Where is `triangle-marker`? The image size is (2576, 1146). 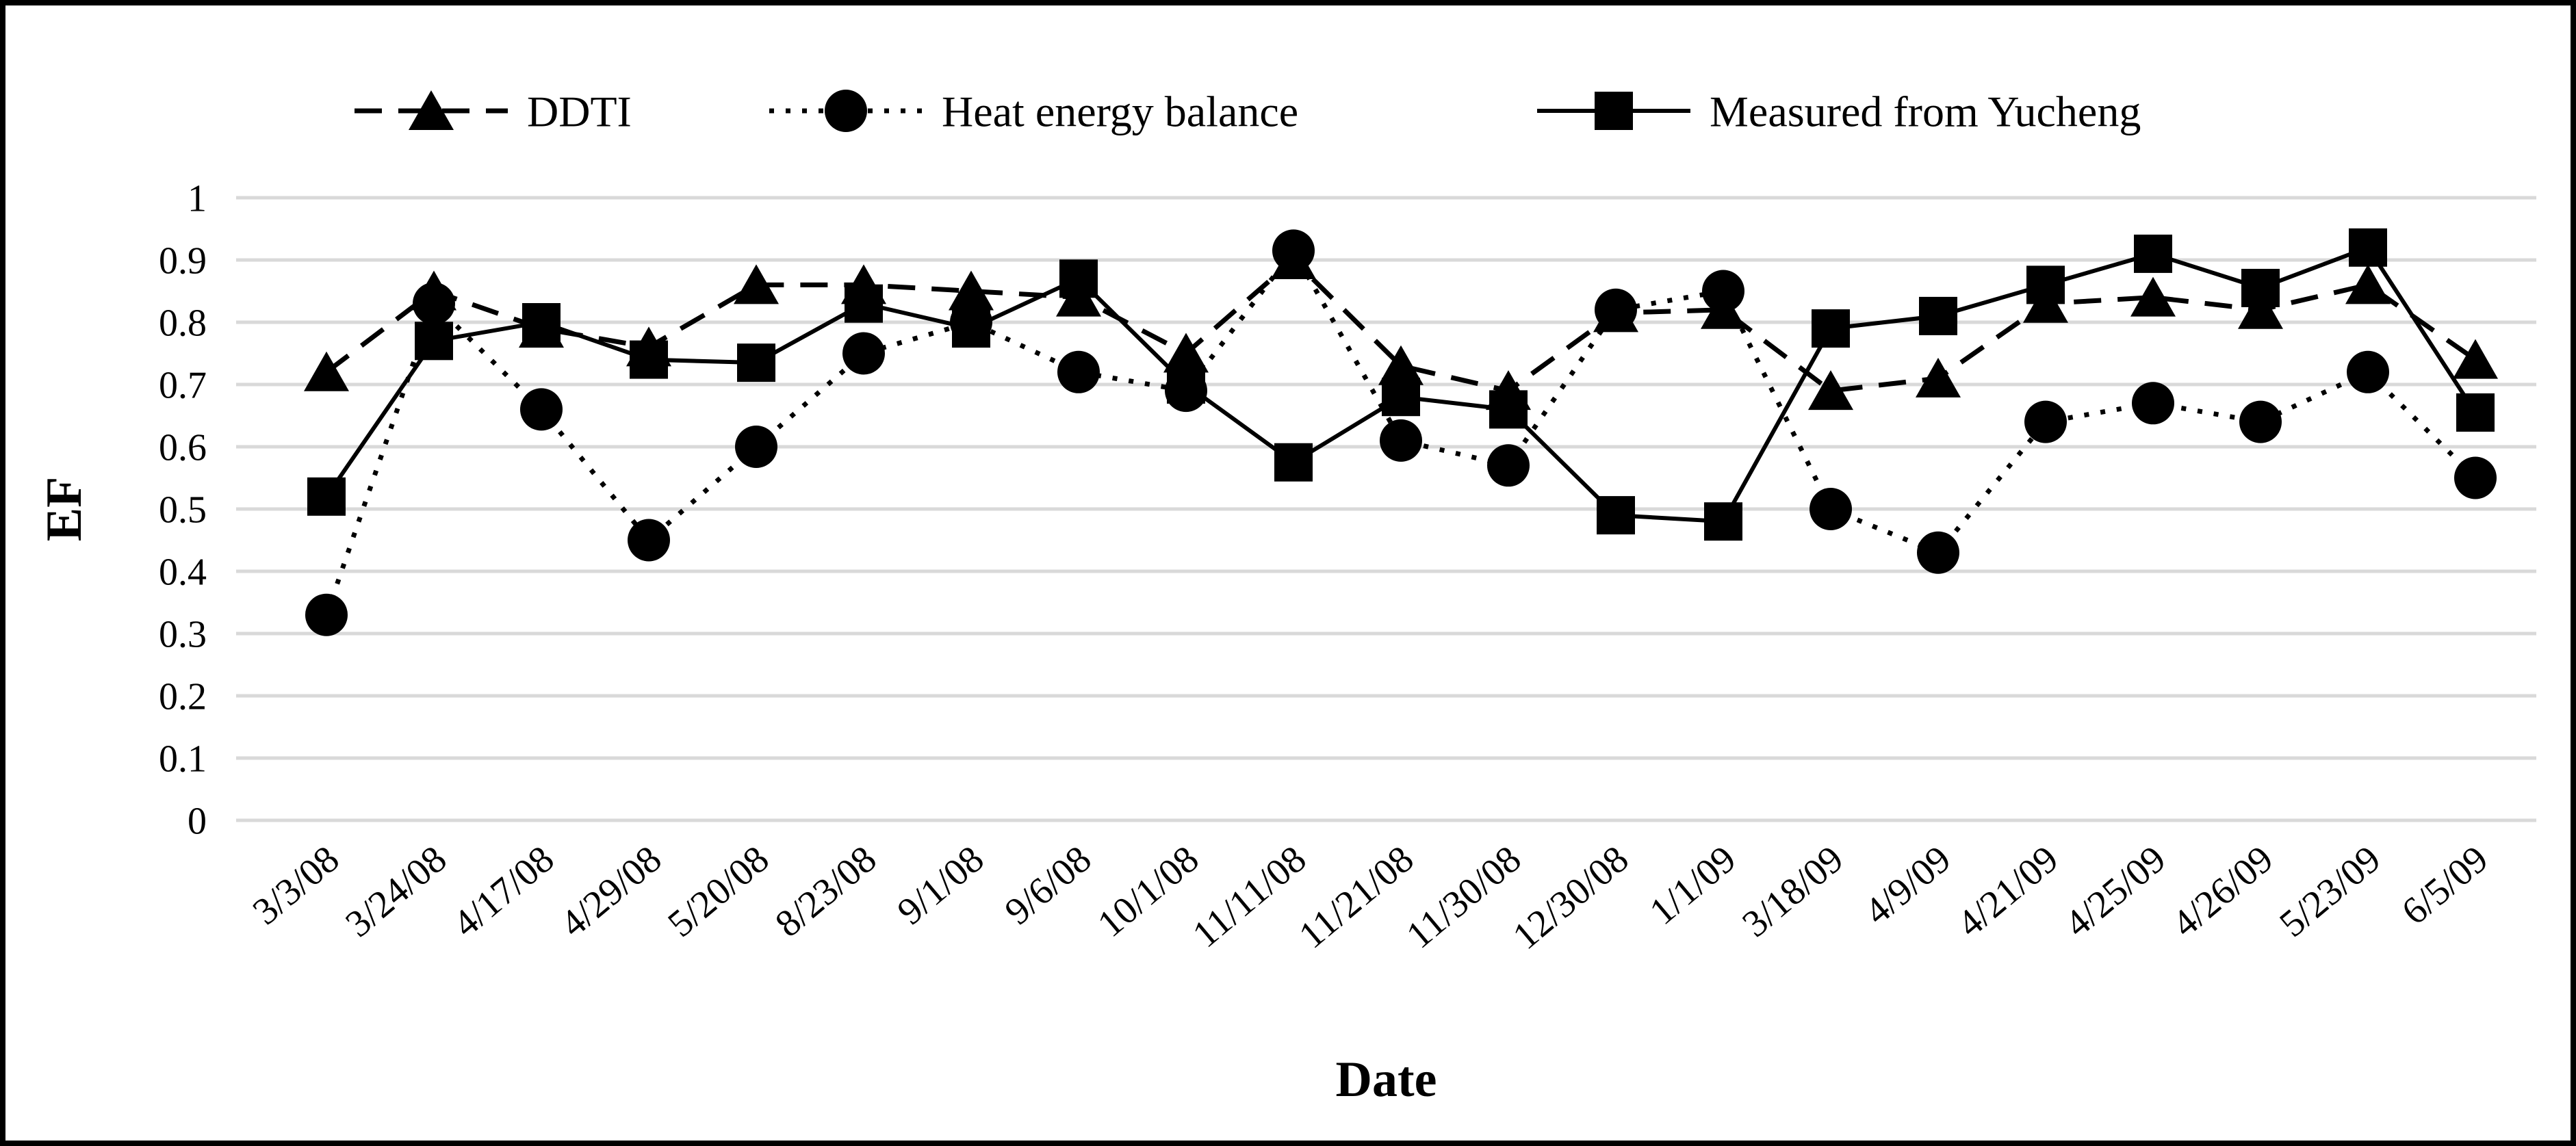 triangle-marker is located at coordinates (431, 110).